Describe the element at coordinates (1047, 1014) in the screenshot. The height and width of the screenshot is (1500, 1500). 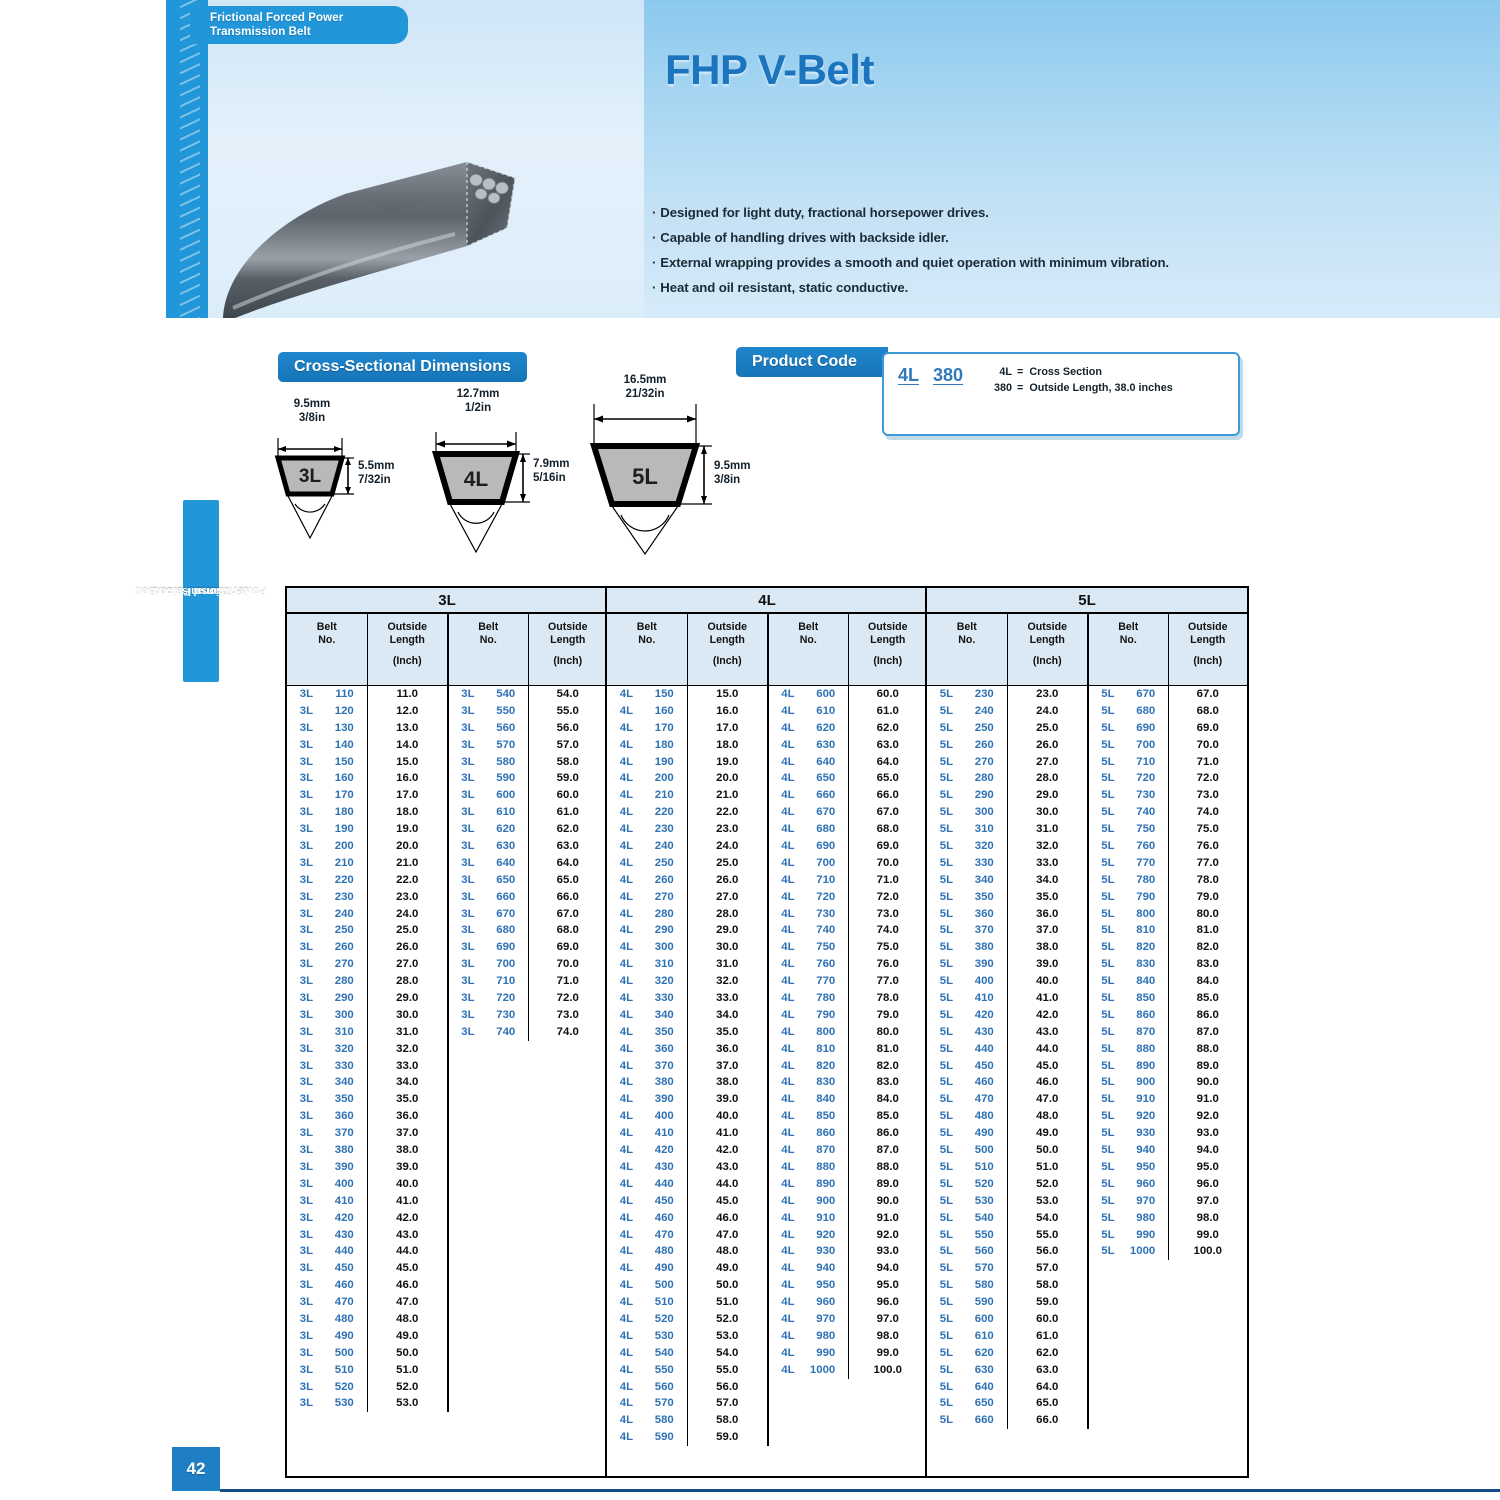
I see `outside-length-cell: 42.0` at that location.